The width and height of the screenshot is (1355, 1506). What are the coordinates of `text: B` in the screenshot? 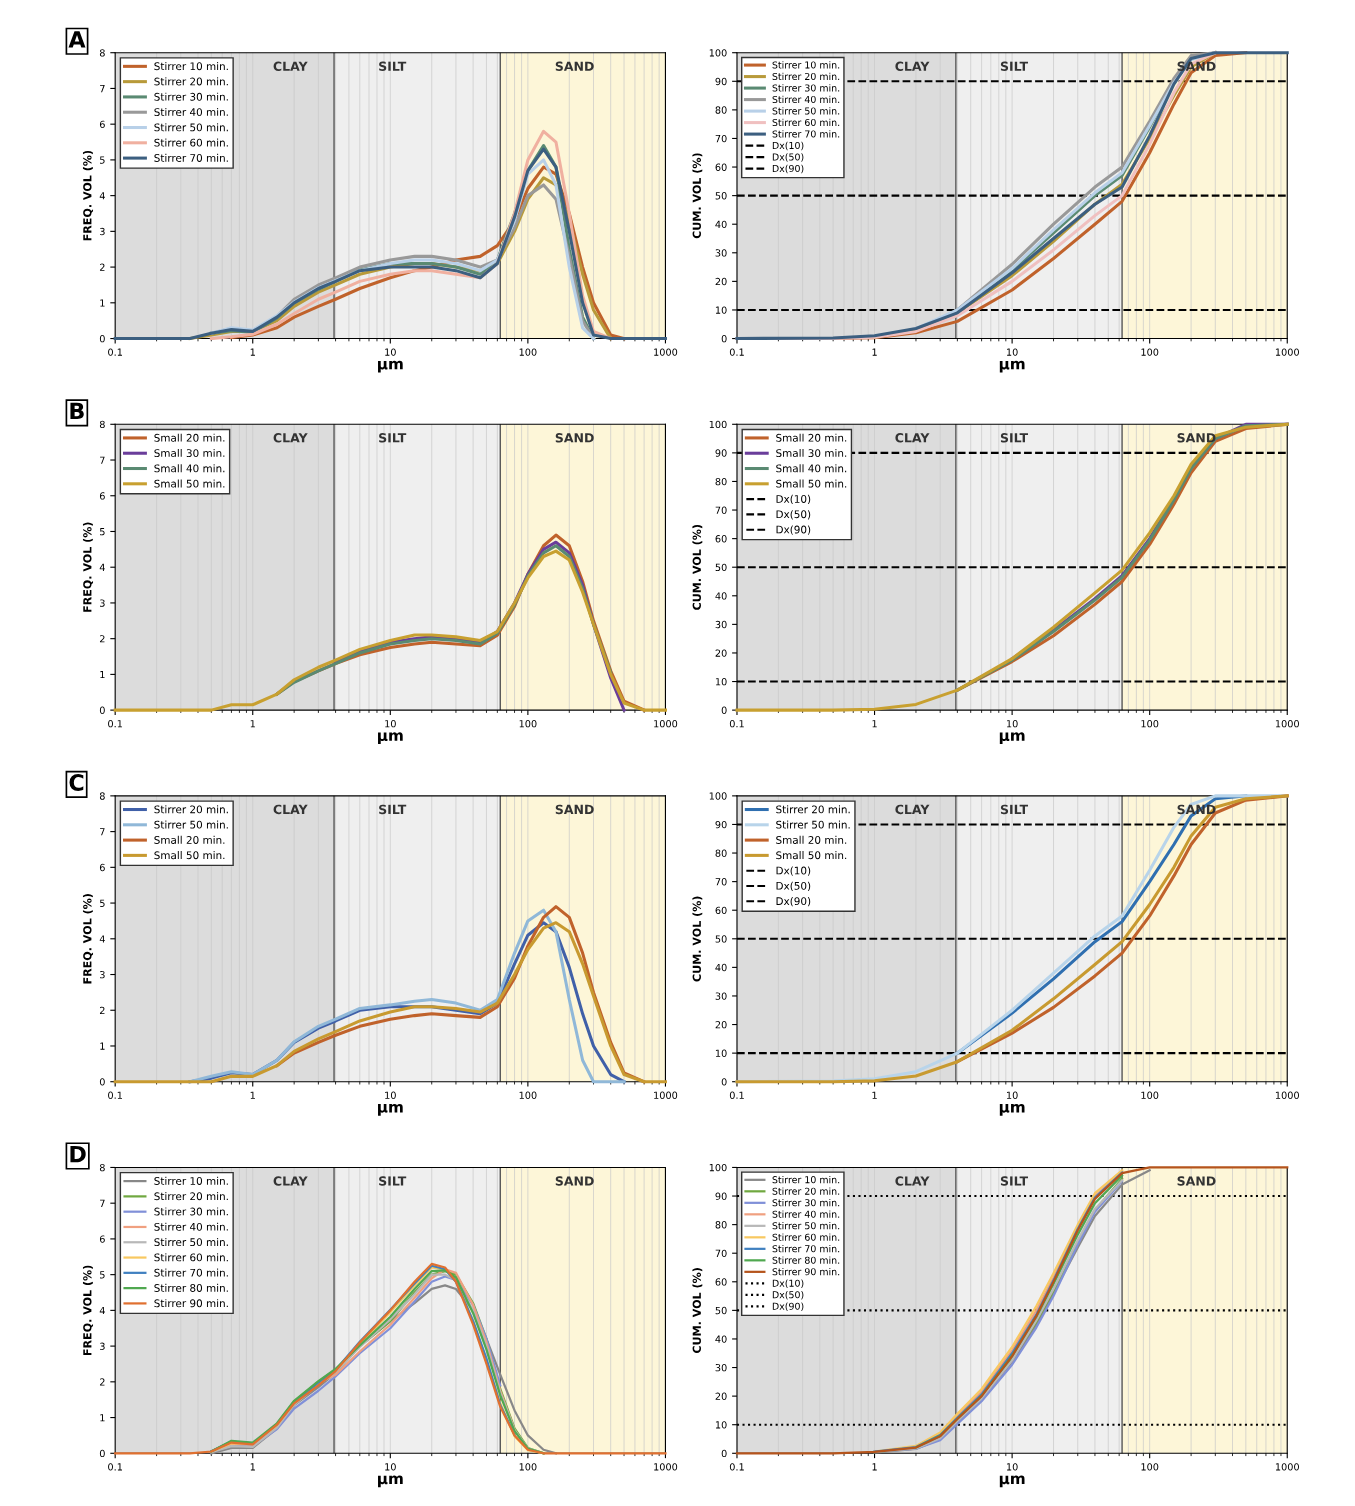 It's located at (77, 410).